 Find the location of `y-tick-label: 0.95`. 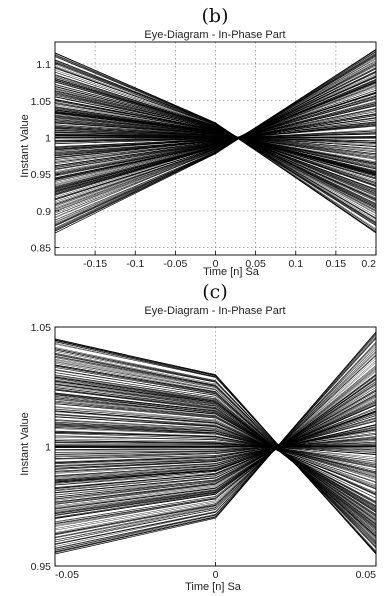

y-tick-label: 0.95 is located at coordinates (41, 567).